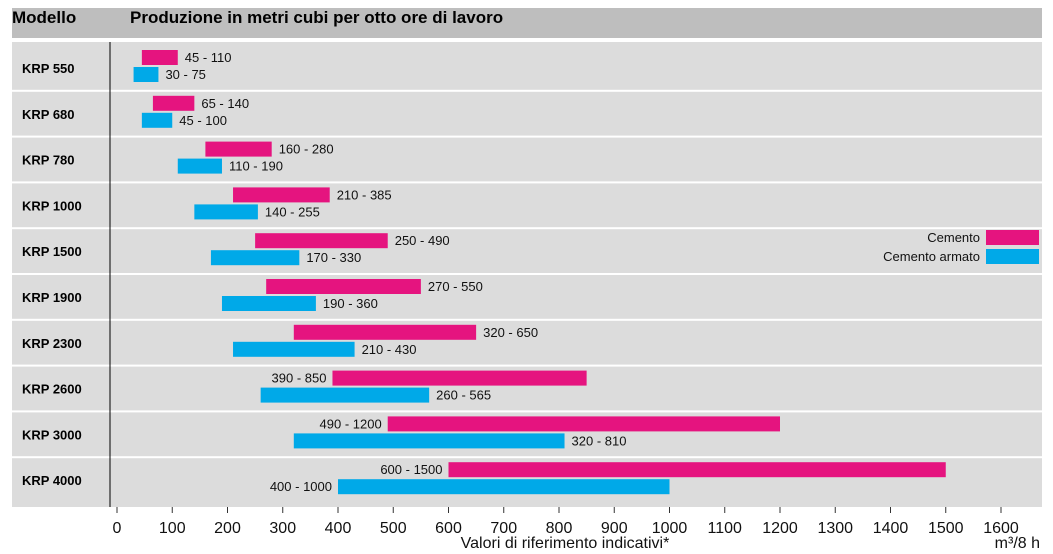  What do you see at coordinates (835, 528) in the screenshot?
I see `x-tick-label: 1300` at bounding box center [835, 528].